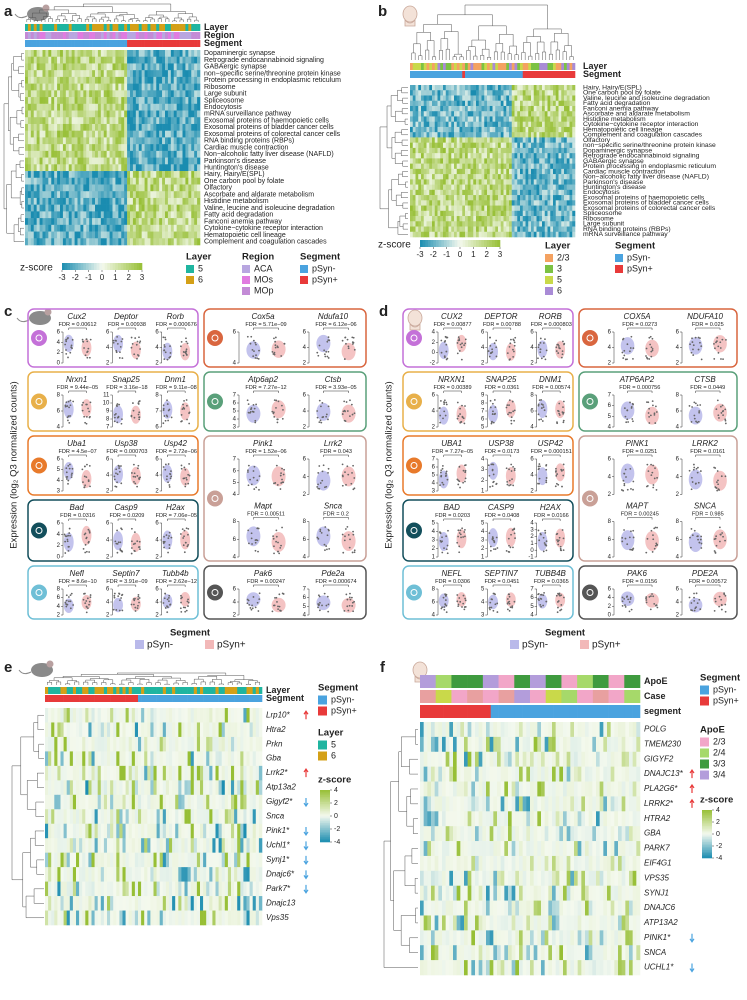  Describe the element at coordinates (447, 254) in the screenshot. I see `colorbar-tick-label: -1` at that location.